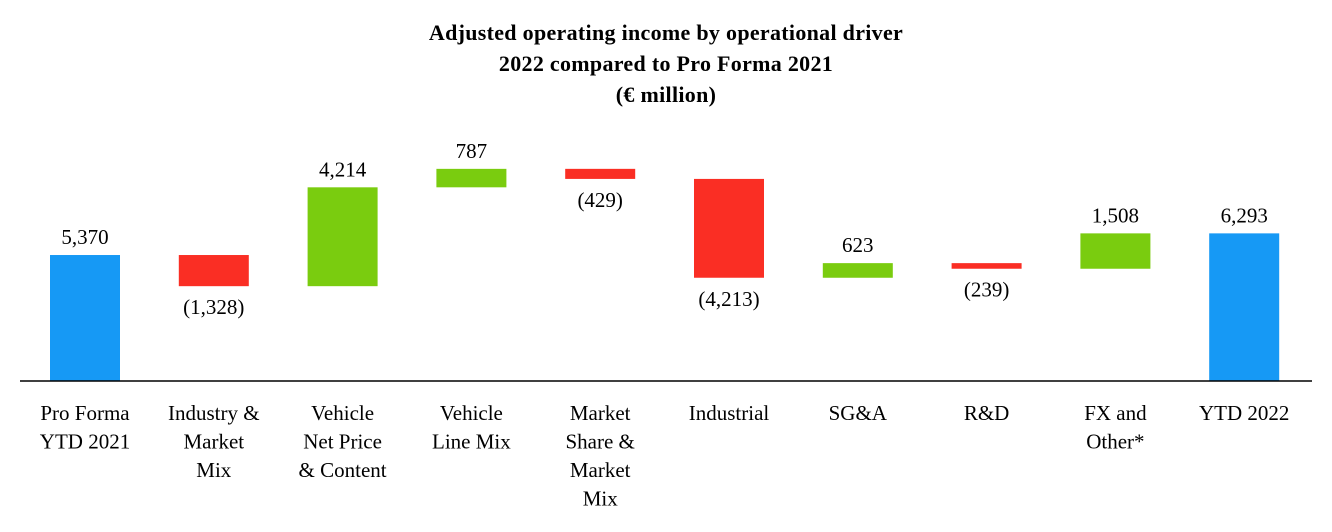 This screenshot has width=1332, height=532. What do you see at coordinates (599, 456) in the screenshot?
I see `category-label-4: Market Share & Market Mix` at bounding box center [599, 456].